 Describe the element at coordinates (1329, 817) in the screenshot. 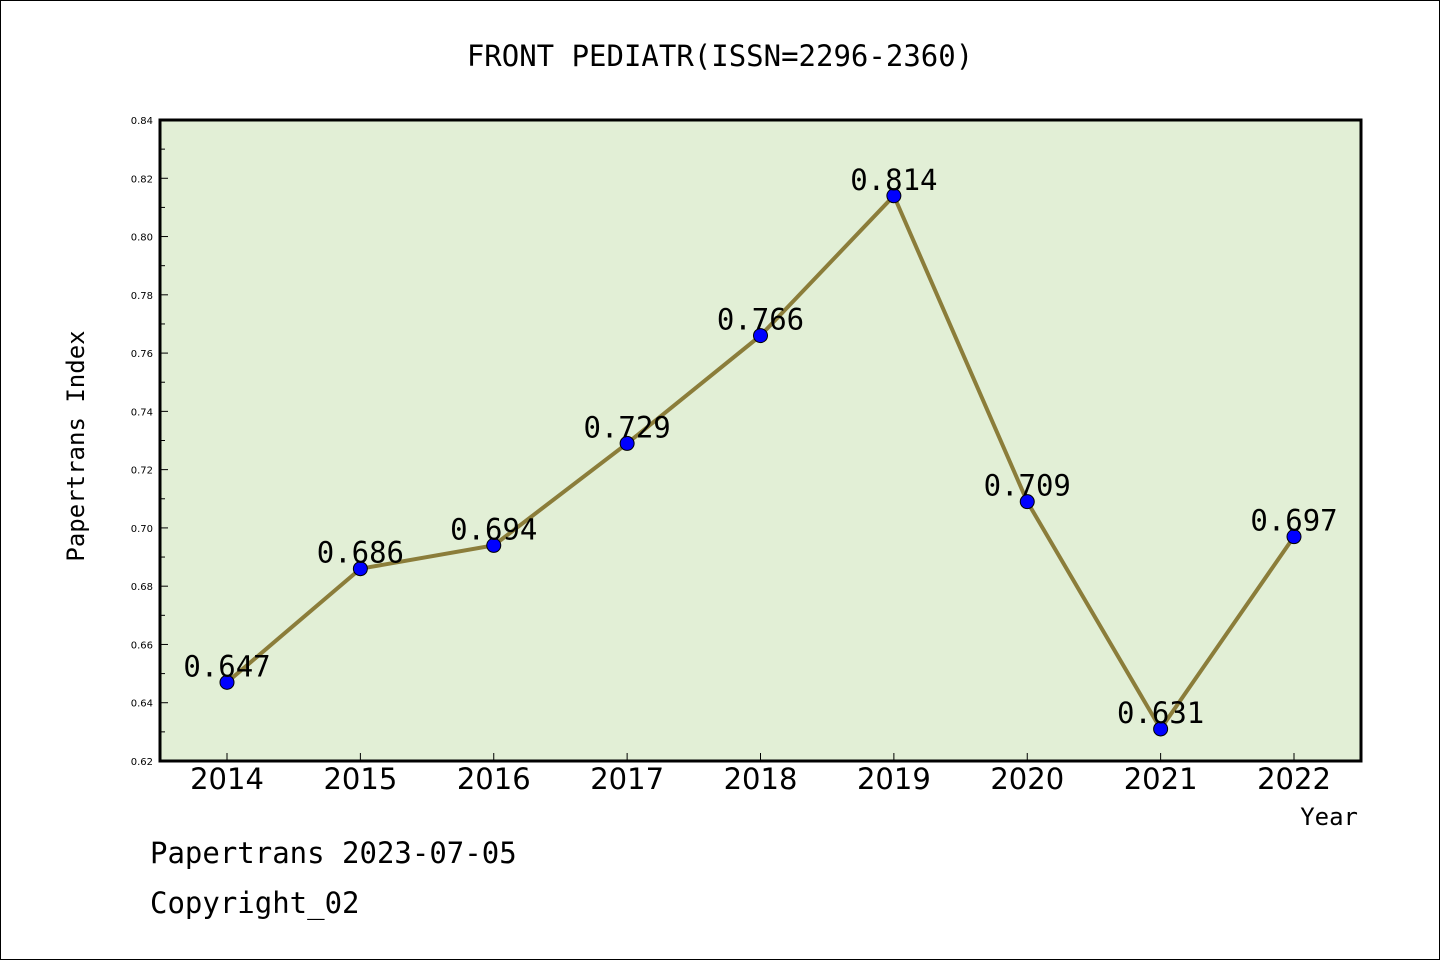

I see `x-axis-label: Year` at that location.